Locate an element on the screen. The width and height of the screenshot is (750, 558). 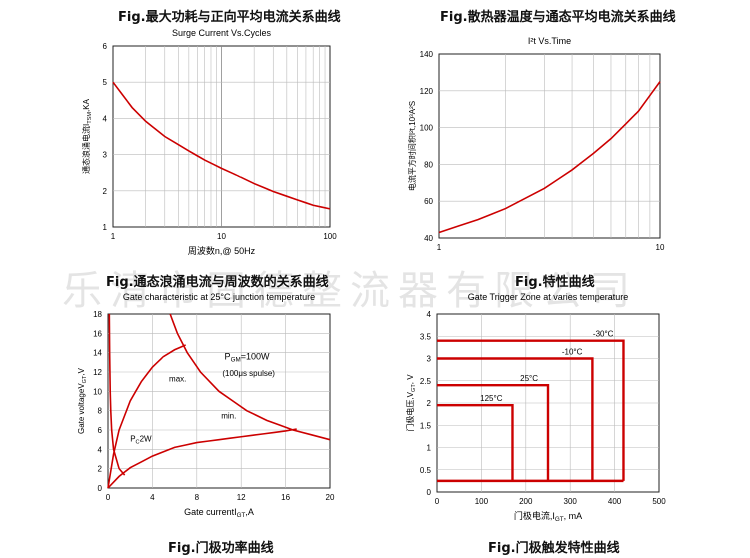
gate_power-xtick-label: 8 is located at coordinates (197, 497).